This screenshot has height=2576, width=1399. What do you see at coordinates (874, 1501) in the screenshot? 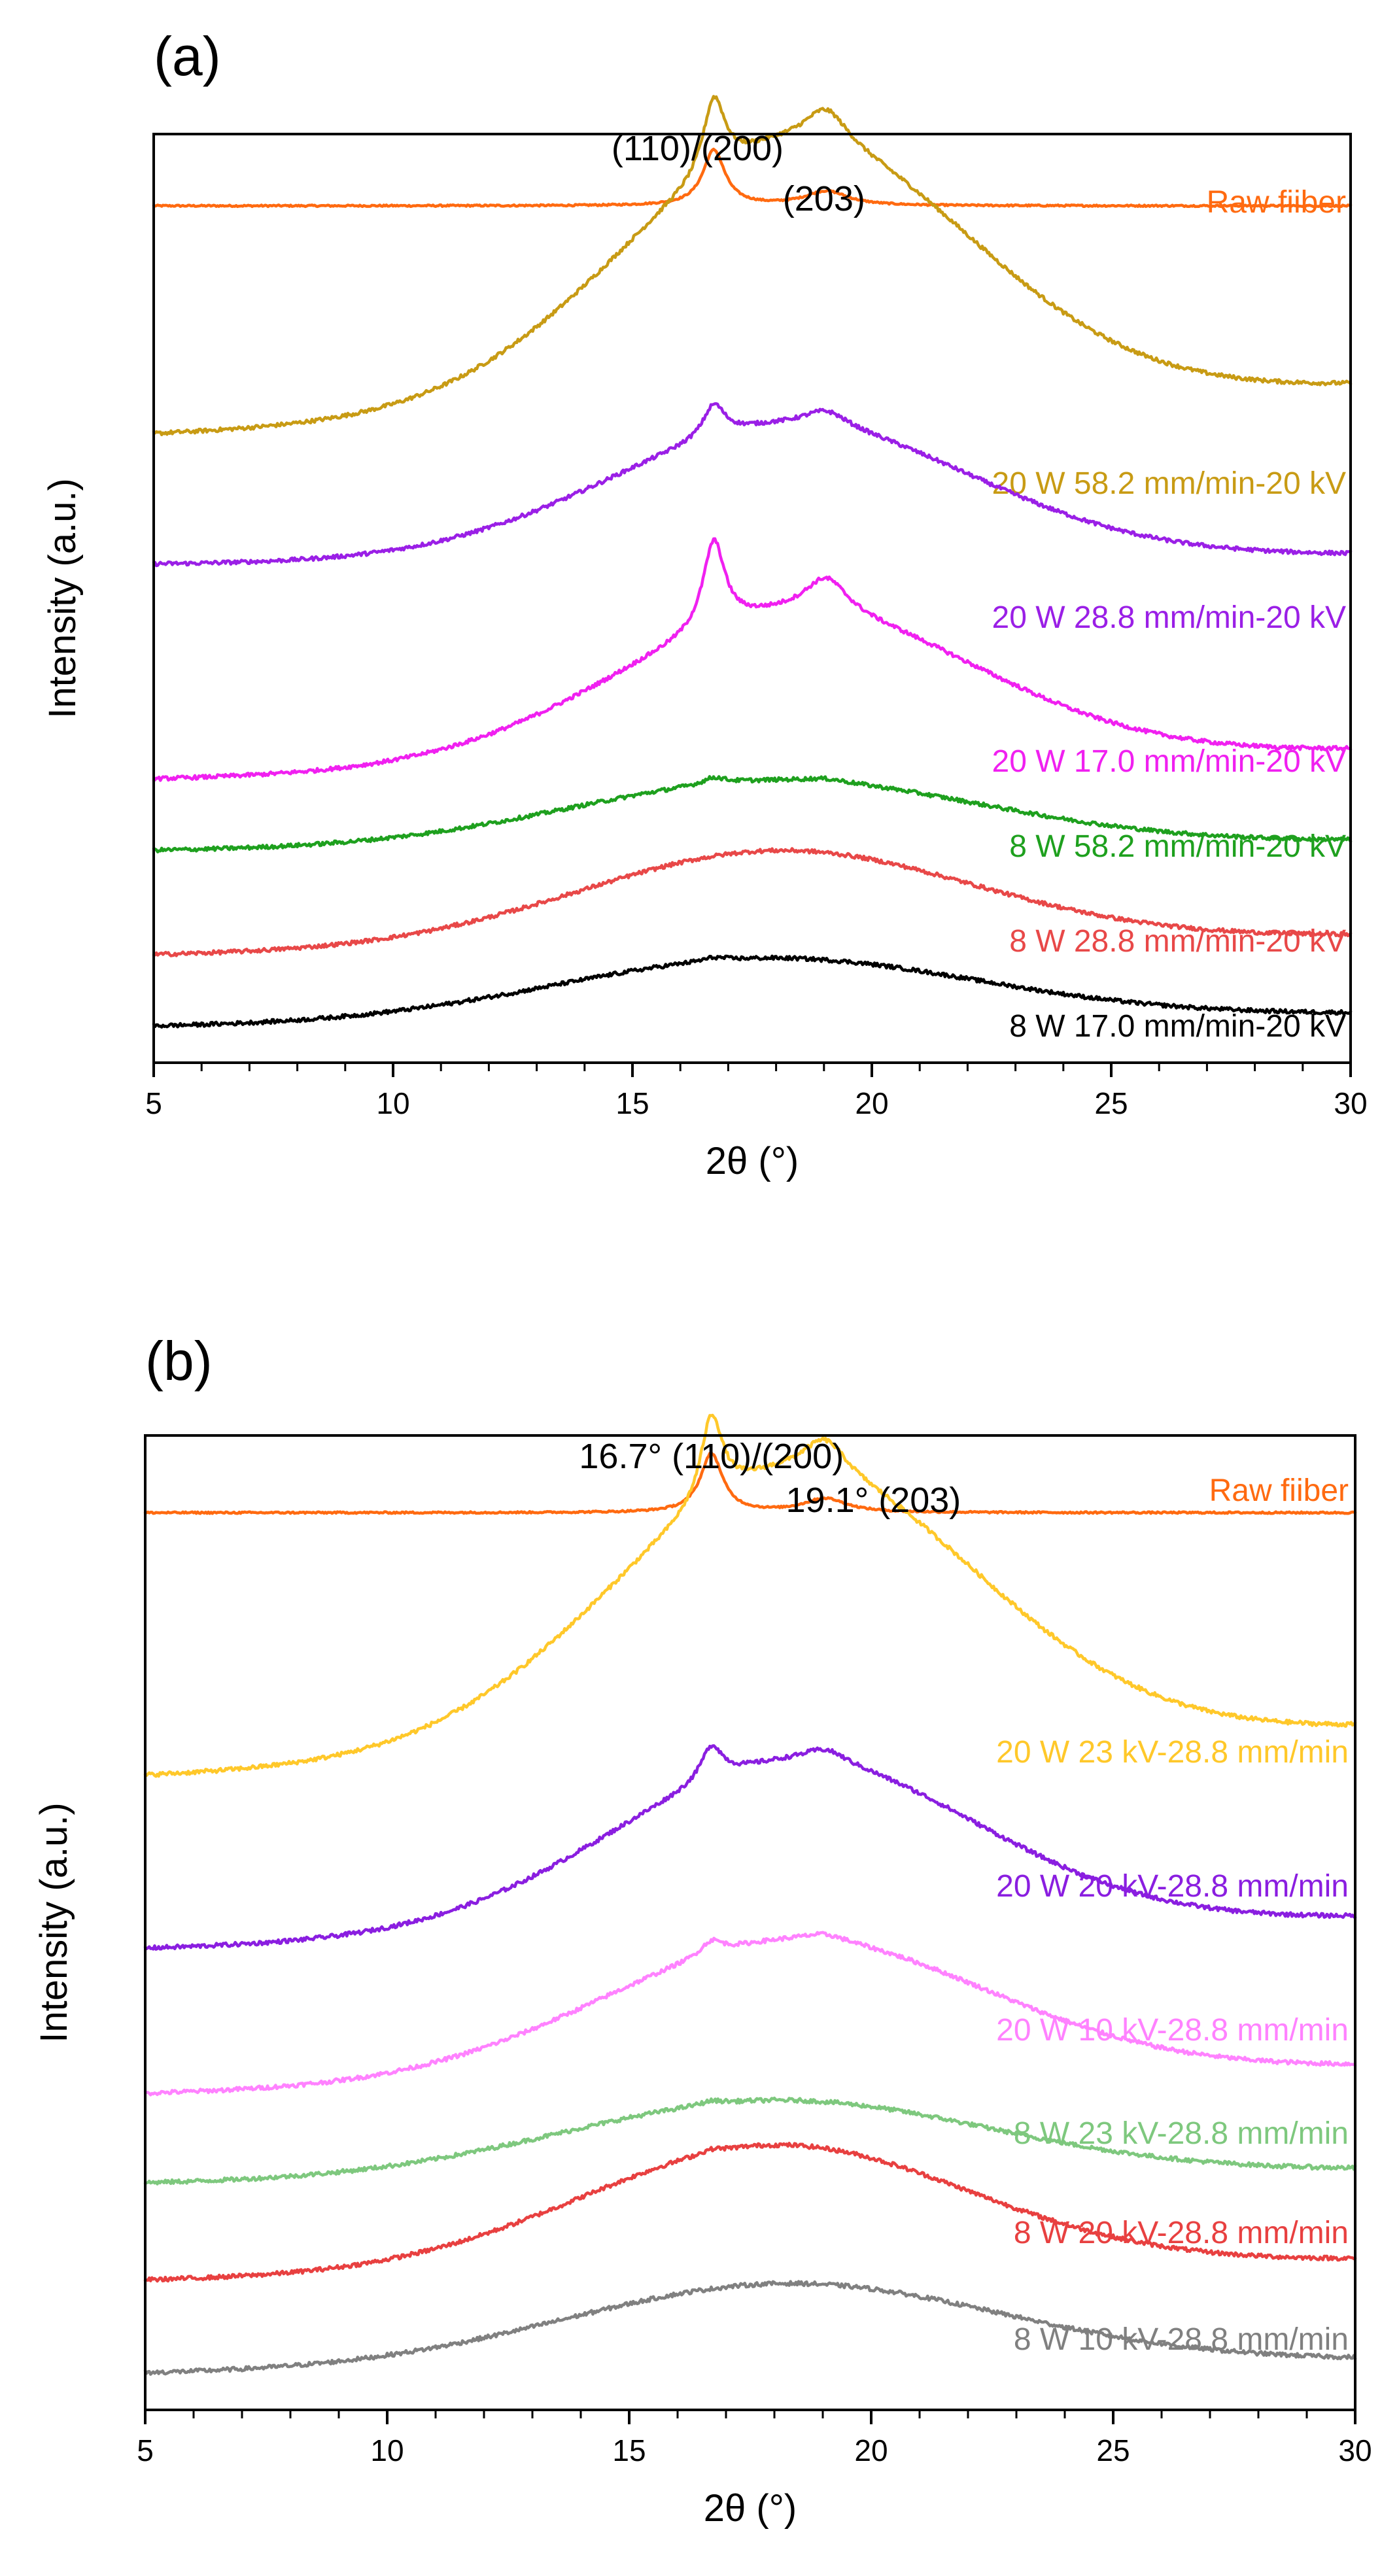
I see `peak-annotation-2: 19.1° (203)` at bounding box center [874, 1501].